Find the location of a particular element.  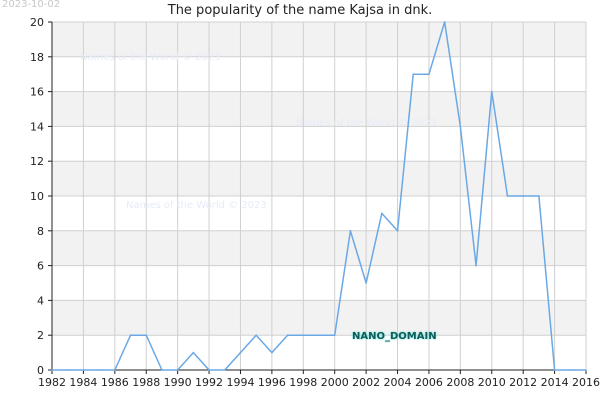

x-tick-label: 1982 is located at coordinates (52, 382).